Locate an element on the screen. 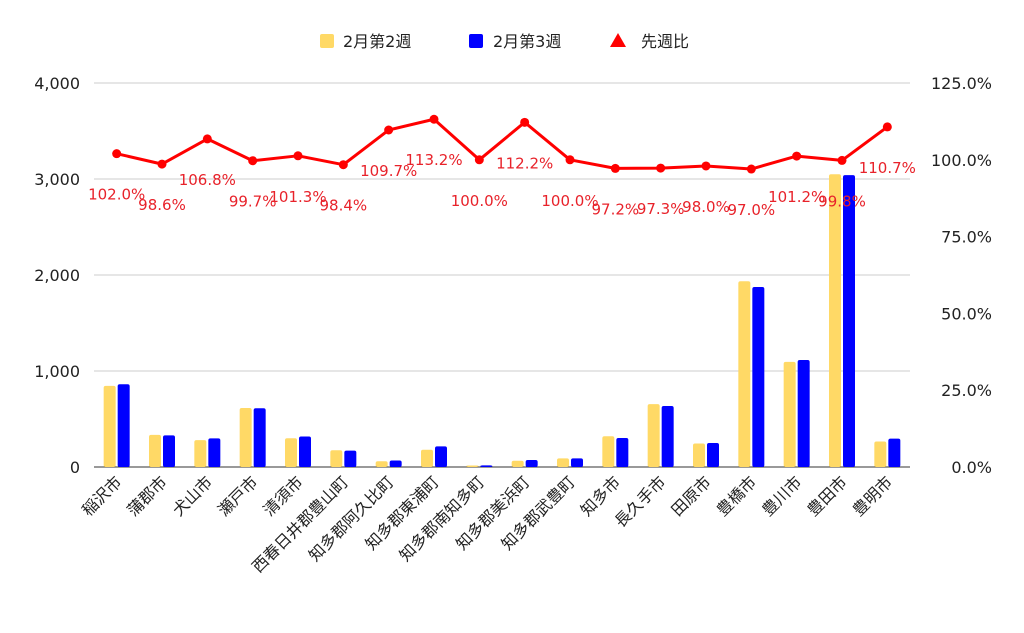 The height and width of the screenshot is (633, 1024). bar-2月第3週-知多郡阿久比町 is located at coordinates (395, 463).